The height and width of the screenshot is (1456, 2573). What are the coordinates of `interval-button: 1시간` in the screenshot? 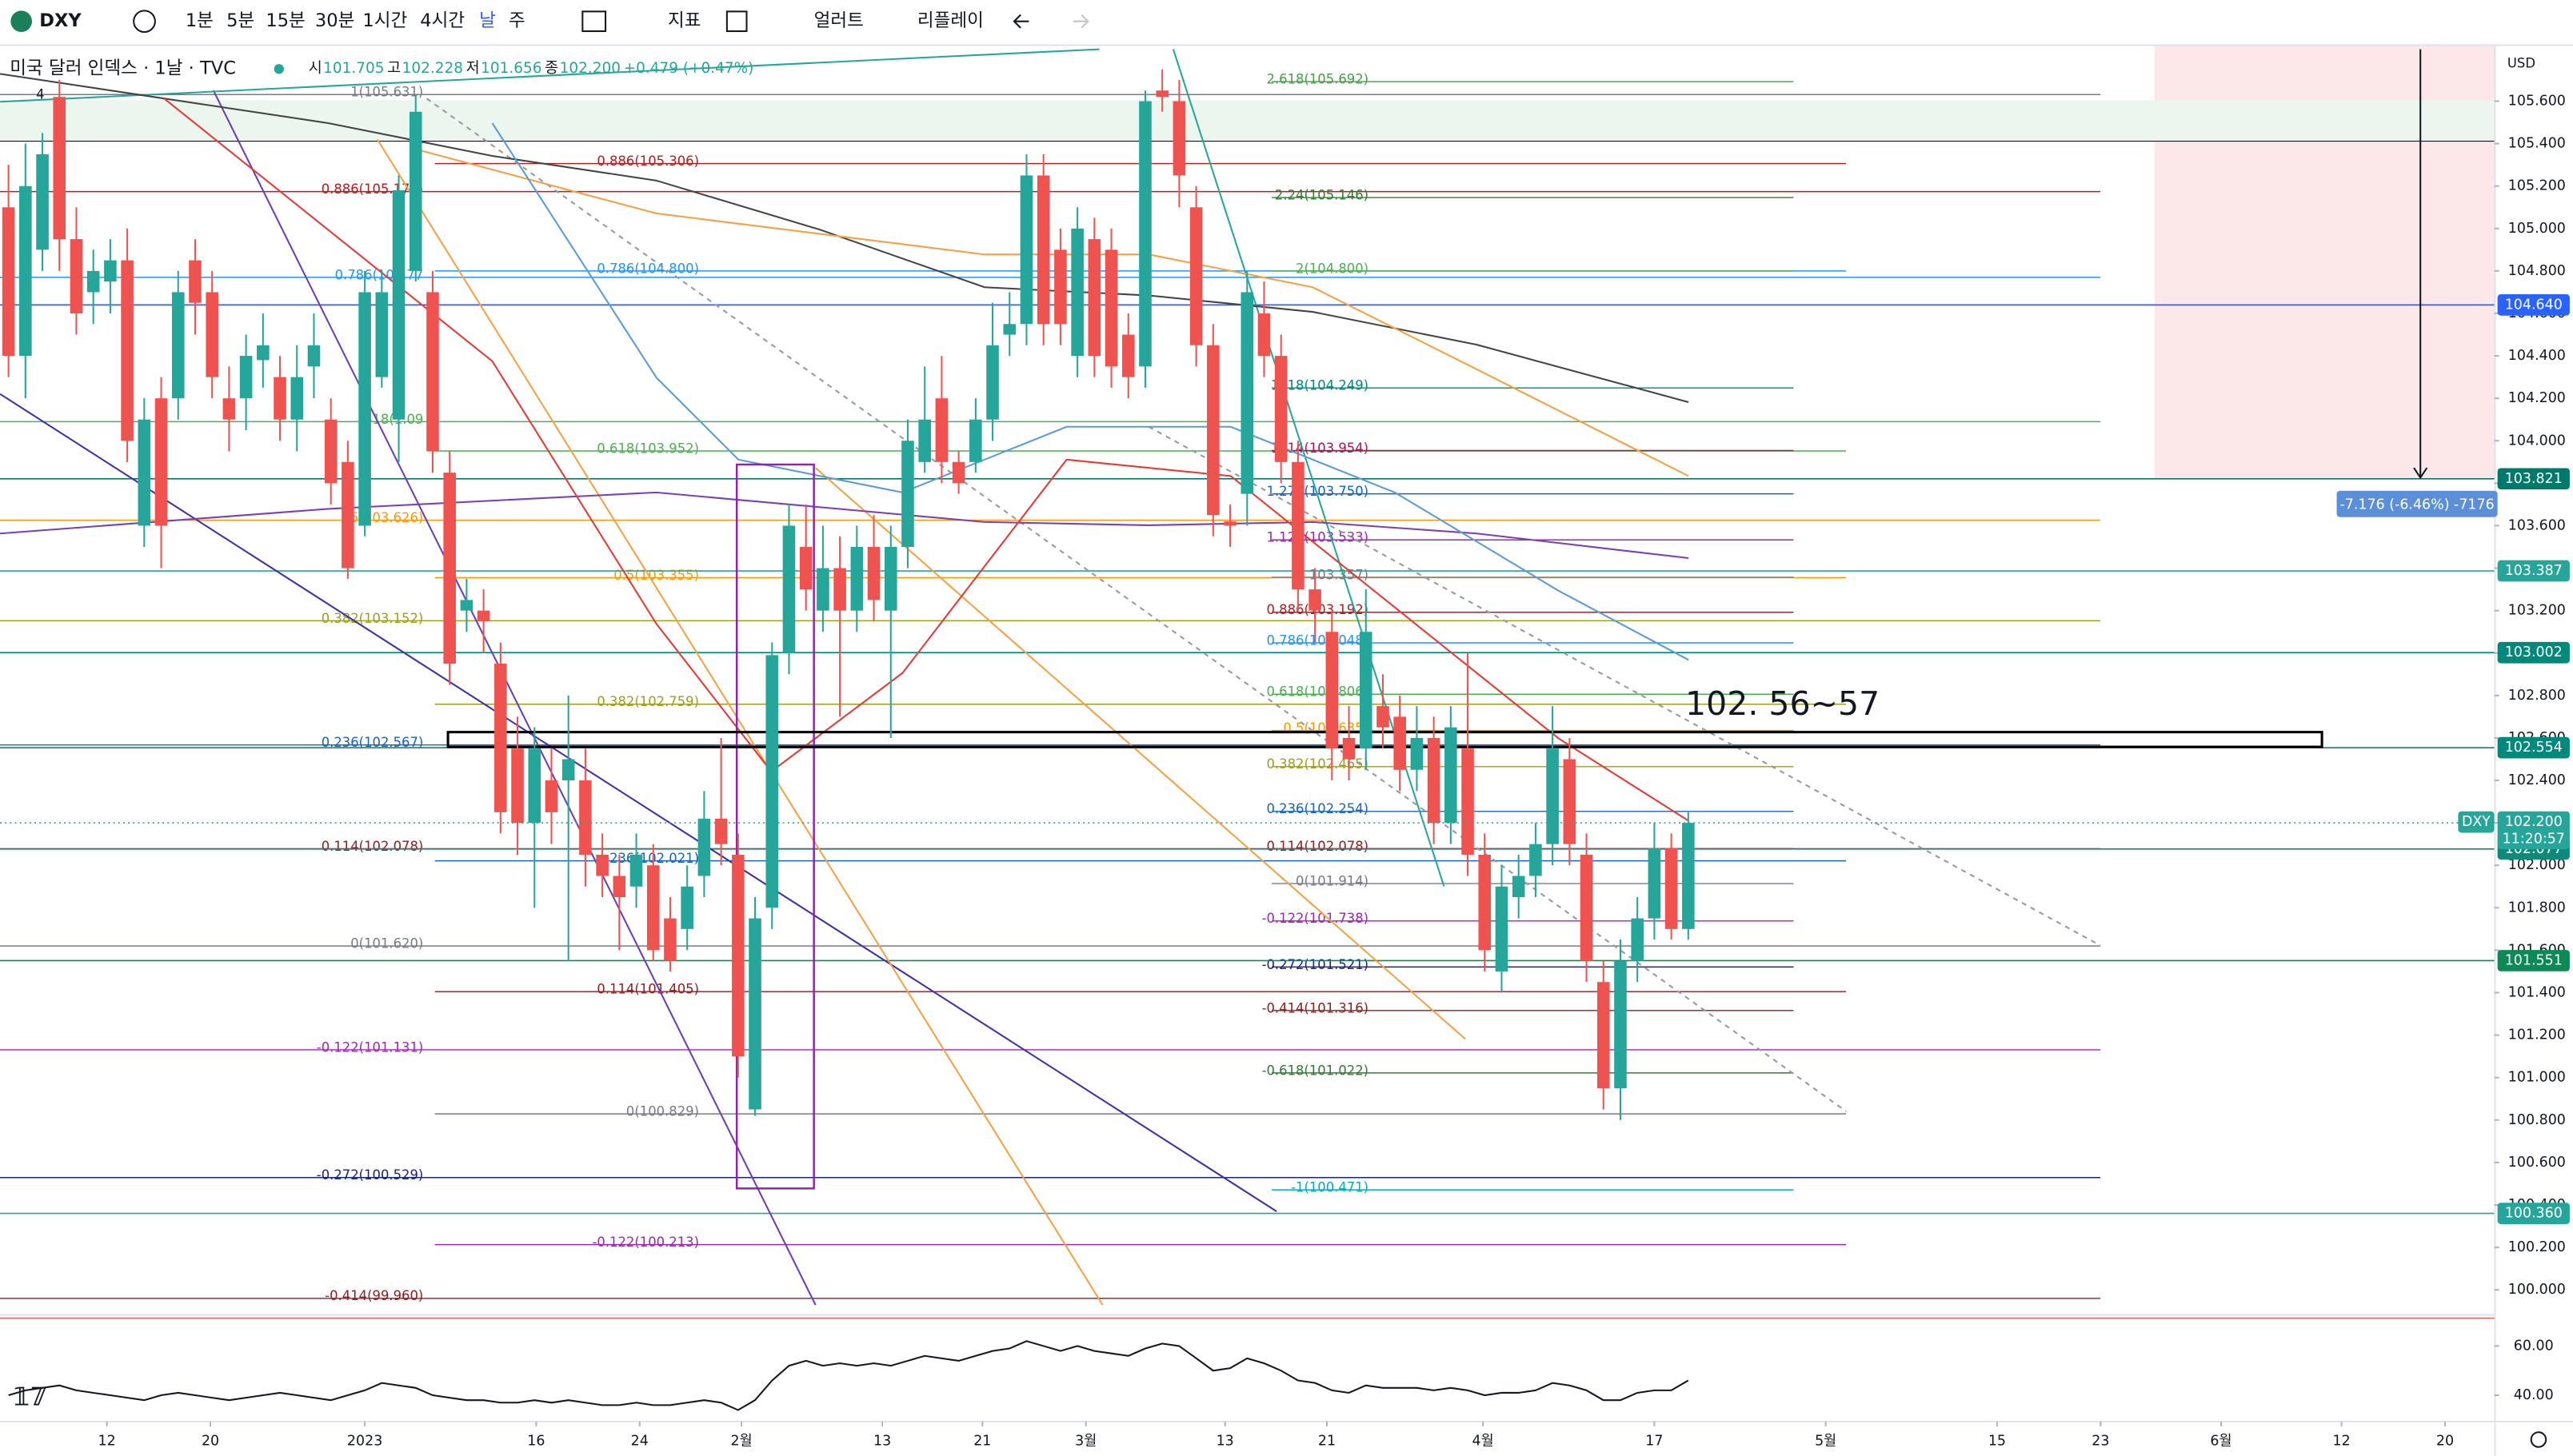 It's located at (384, 20).